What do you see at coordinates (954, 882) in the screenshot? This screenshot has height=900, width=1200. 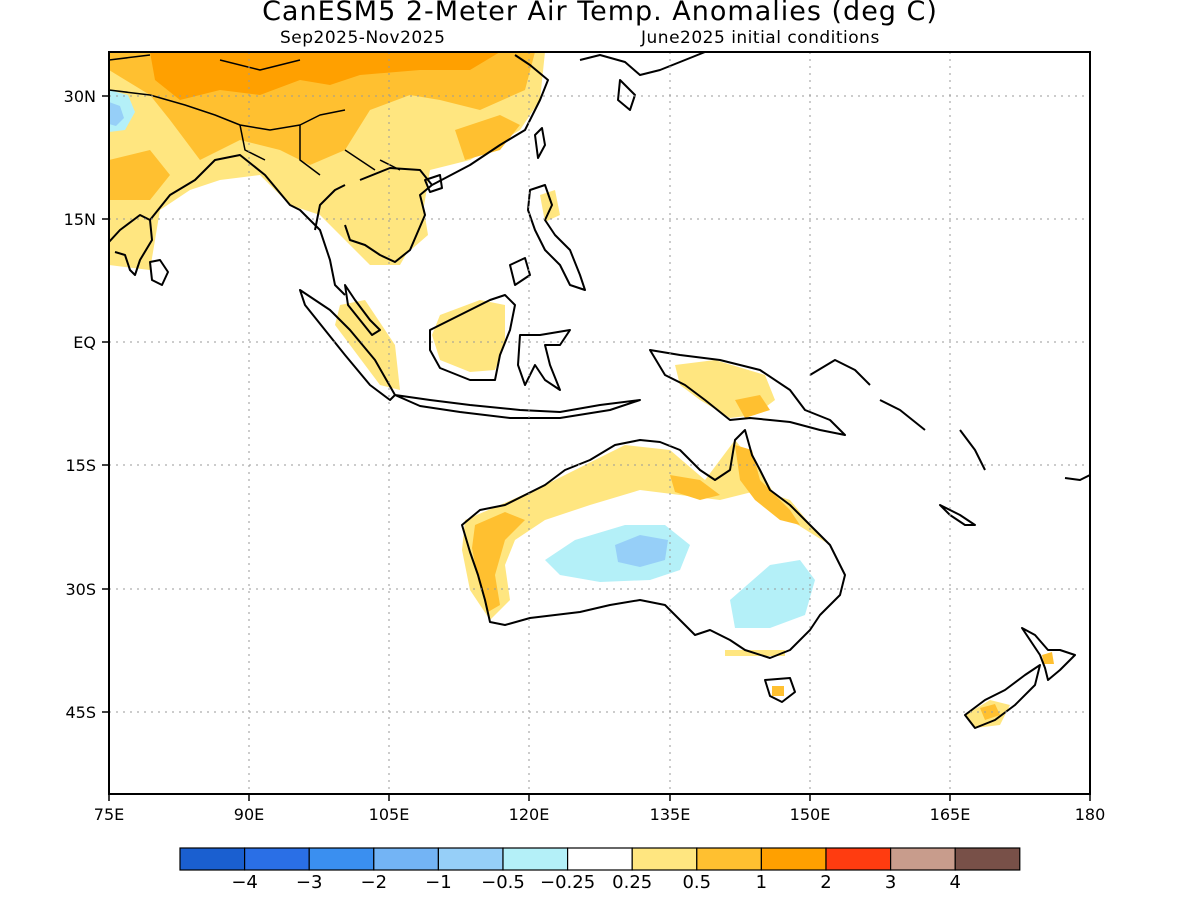 I see `colorbar-label: 4` at bounding box center [954, 882].